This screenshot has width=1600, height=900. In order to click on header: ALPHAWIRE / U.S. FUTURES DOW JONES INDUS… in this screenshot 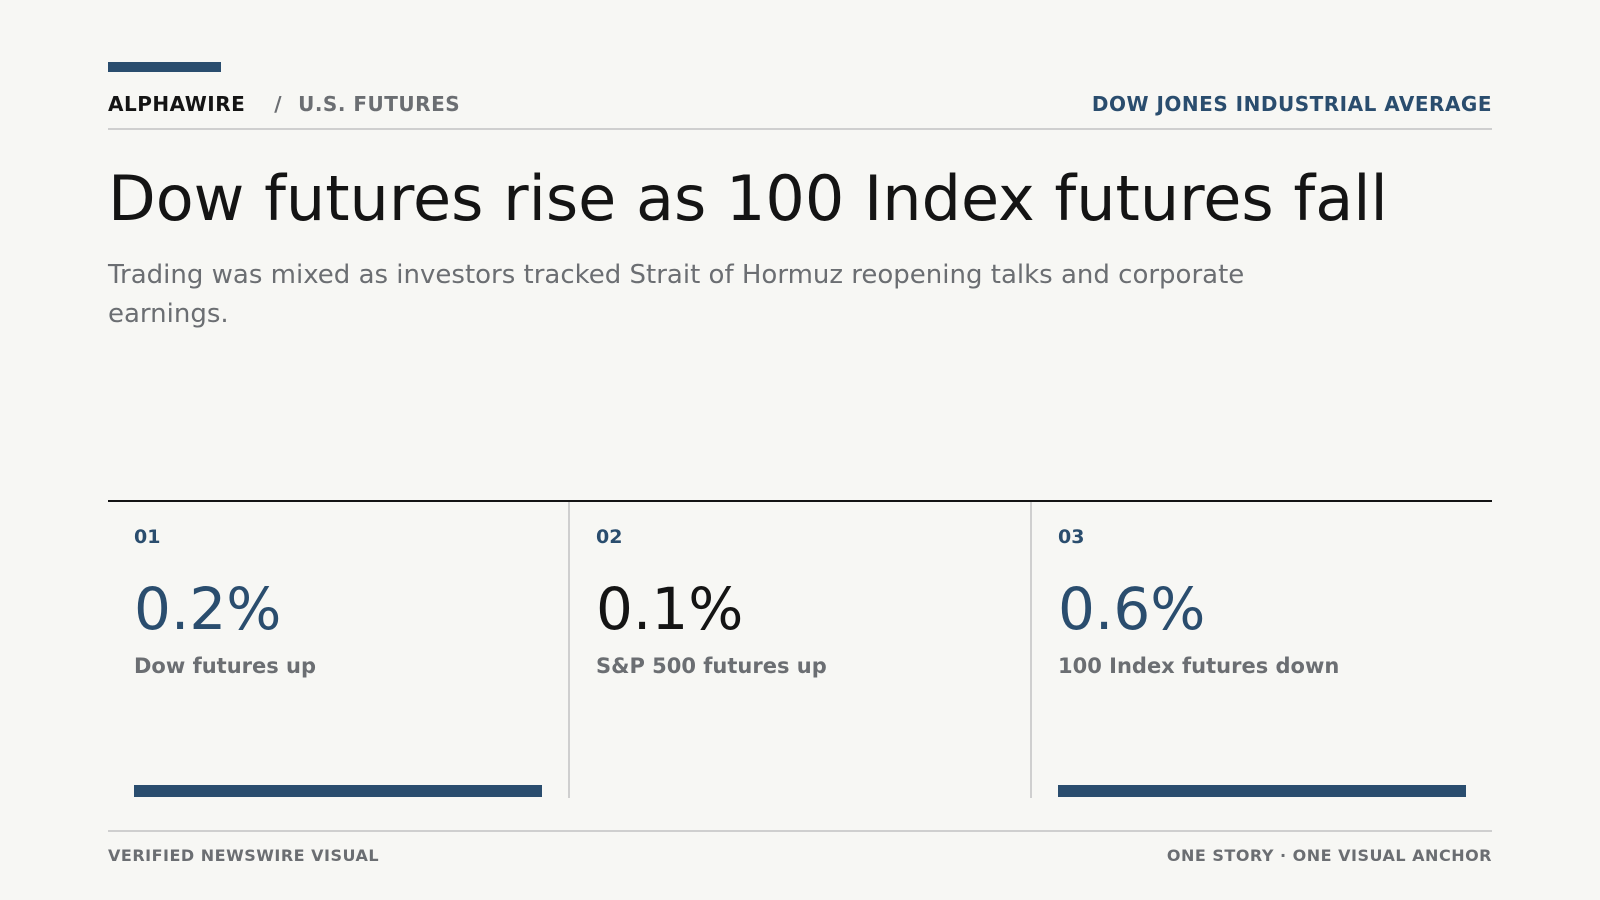, I will do `click(800, 111)`.